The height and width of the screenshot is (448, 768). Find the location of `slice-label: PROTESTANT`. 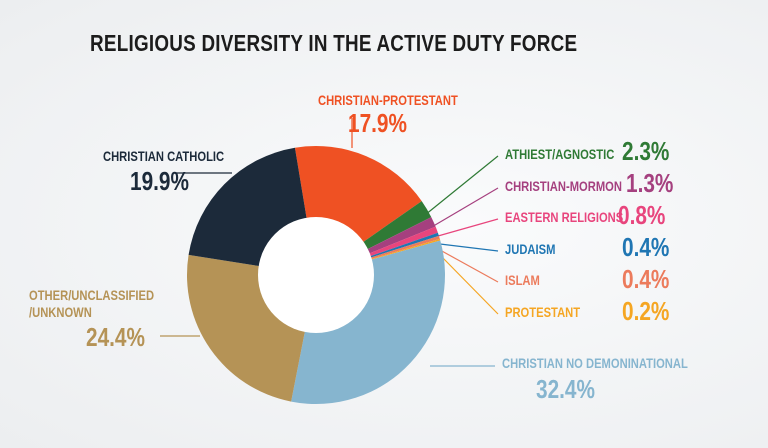

slice-label: PROTESTANT is located at coordinates (543, 312).